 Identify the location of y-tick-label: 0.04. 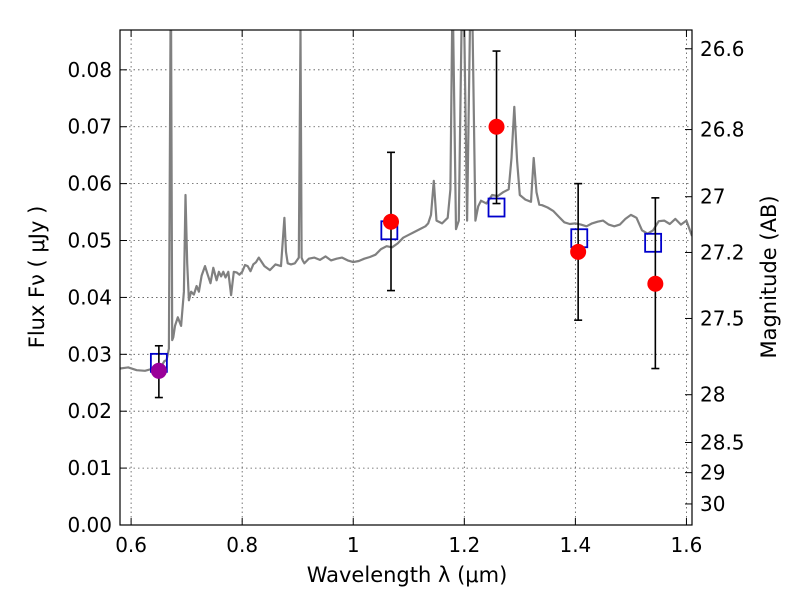
(89, 297).